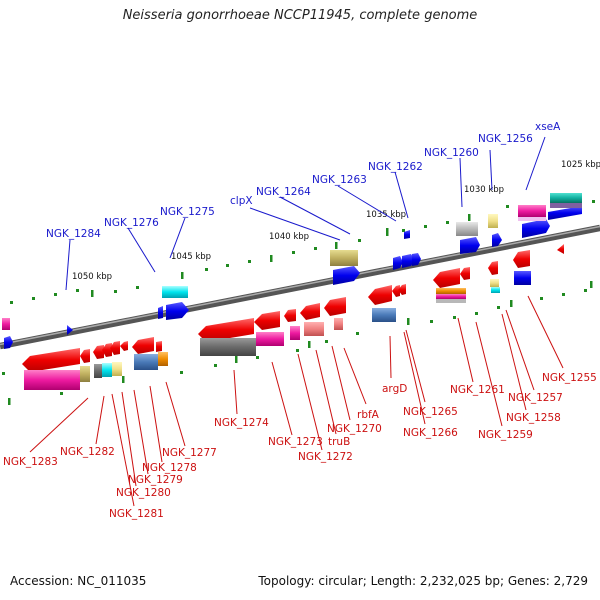 The image size is (600, 600). Describe the element at coordinates (484, 190) in the screenshot. I see `tick-label: 1030 kbp` at that location.